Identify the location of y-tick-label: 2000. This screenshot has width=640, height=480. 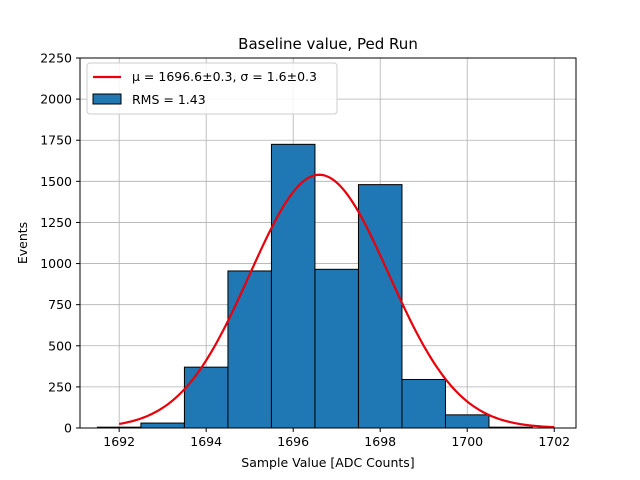
(56, 99).